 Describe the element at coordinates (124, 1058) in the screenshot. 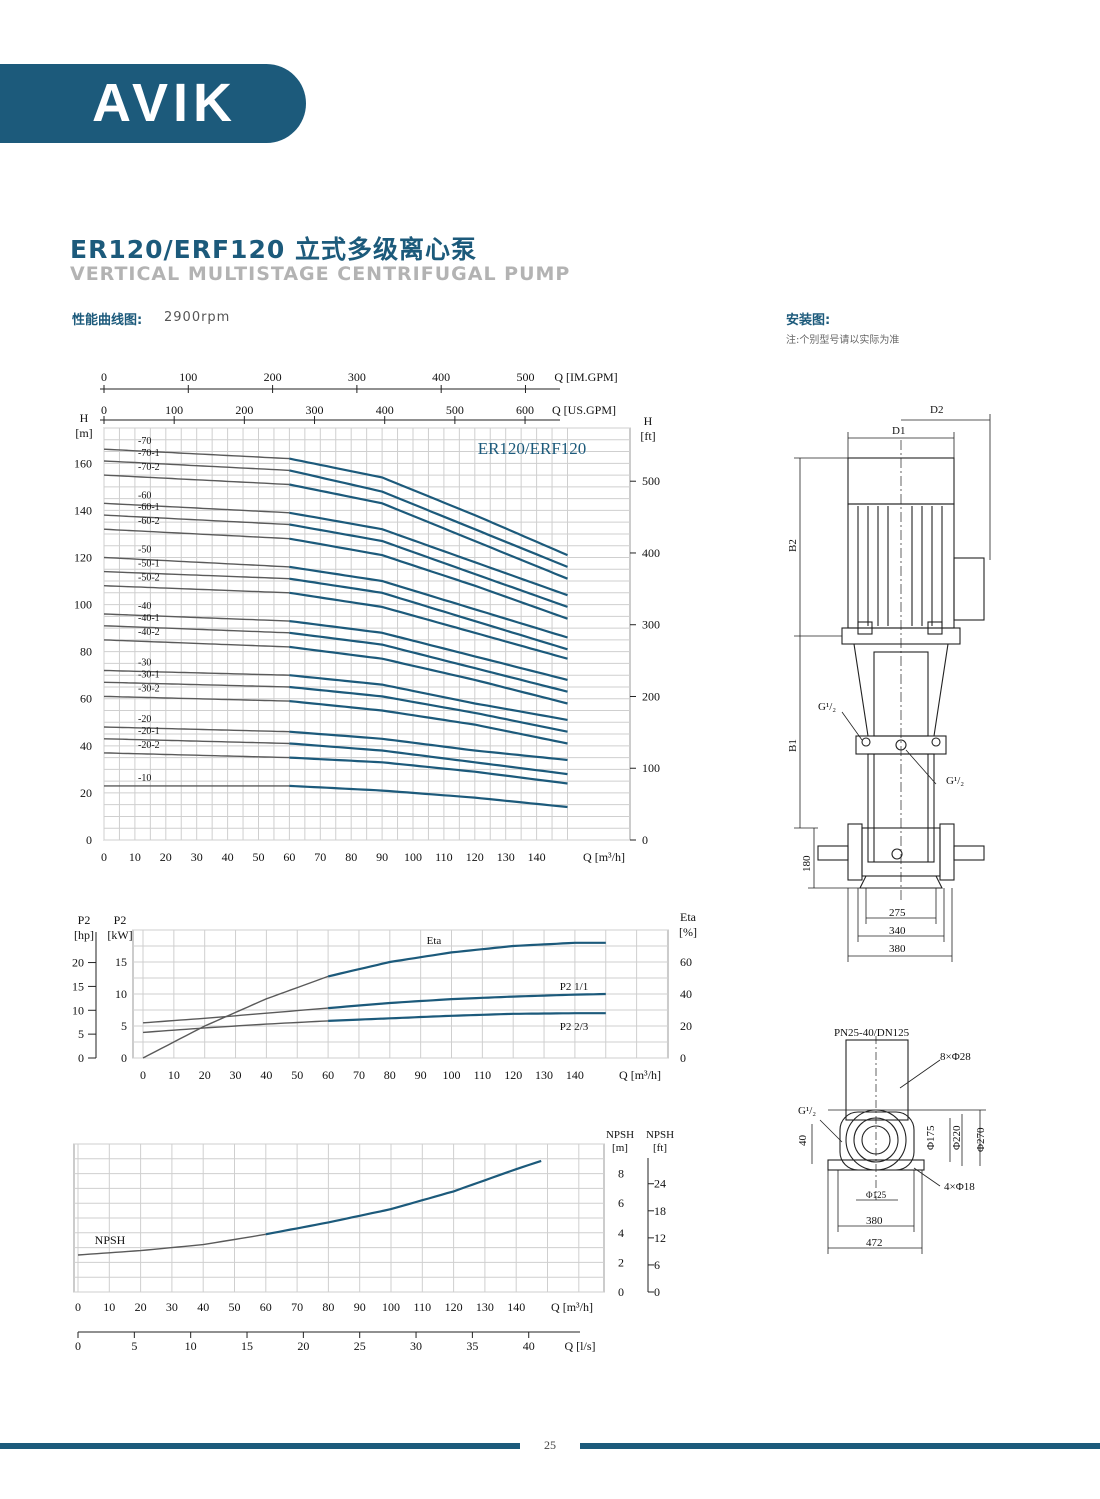

I see `power-kw-tick: 0` at that location.